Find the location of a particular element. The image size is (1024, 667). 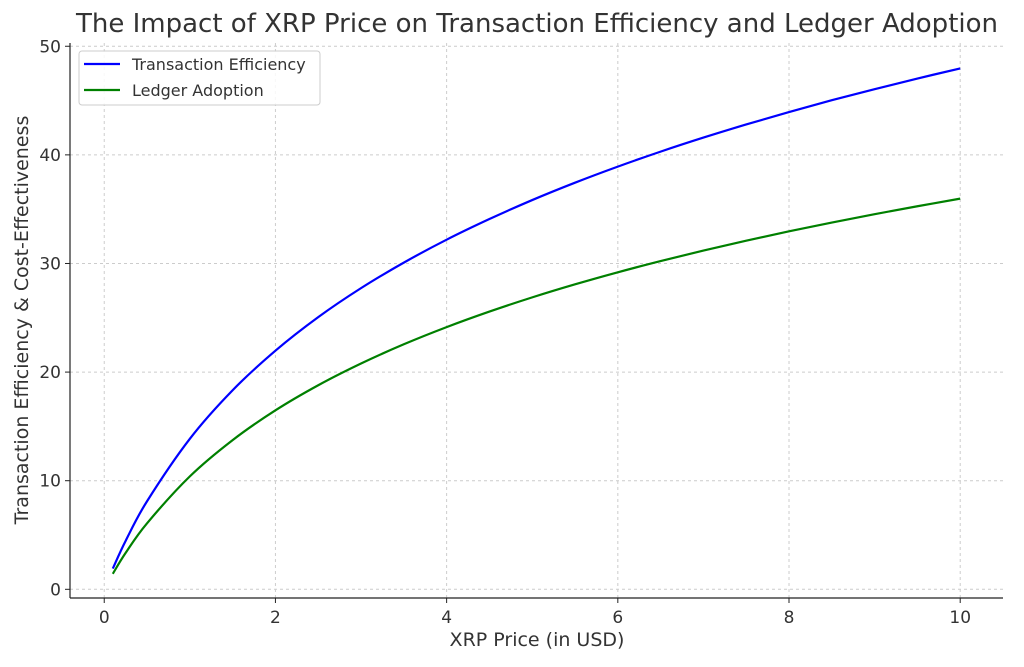

x-tick-label: 0 is located at coordinates (104, 618).